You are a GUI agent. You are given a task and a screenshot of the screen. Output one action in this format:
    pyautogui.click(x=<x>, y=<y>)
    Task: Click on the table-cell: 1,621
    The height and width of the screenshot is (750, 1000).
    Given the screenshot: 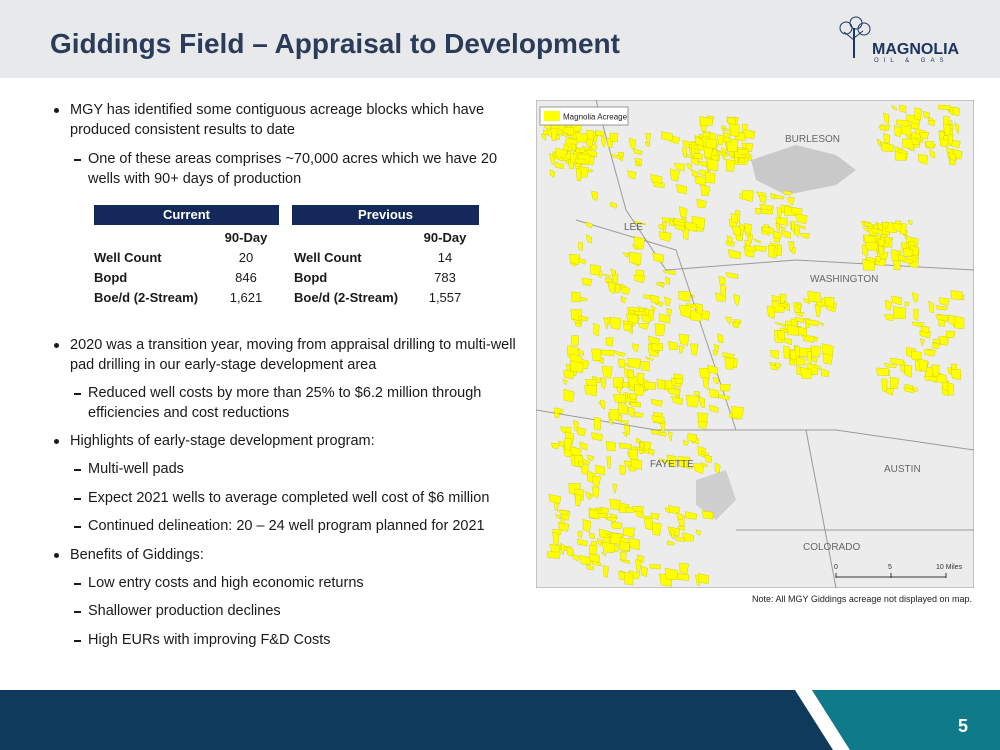 What is the action you would take?
    pyautogui.click(x=246, y=297)
    